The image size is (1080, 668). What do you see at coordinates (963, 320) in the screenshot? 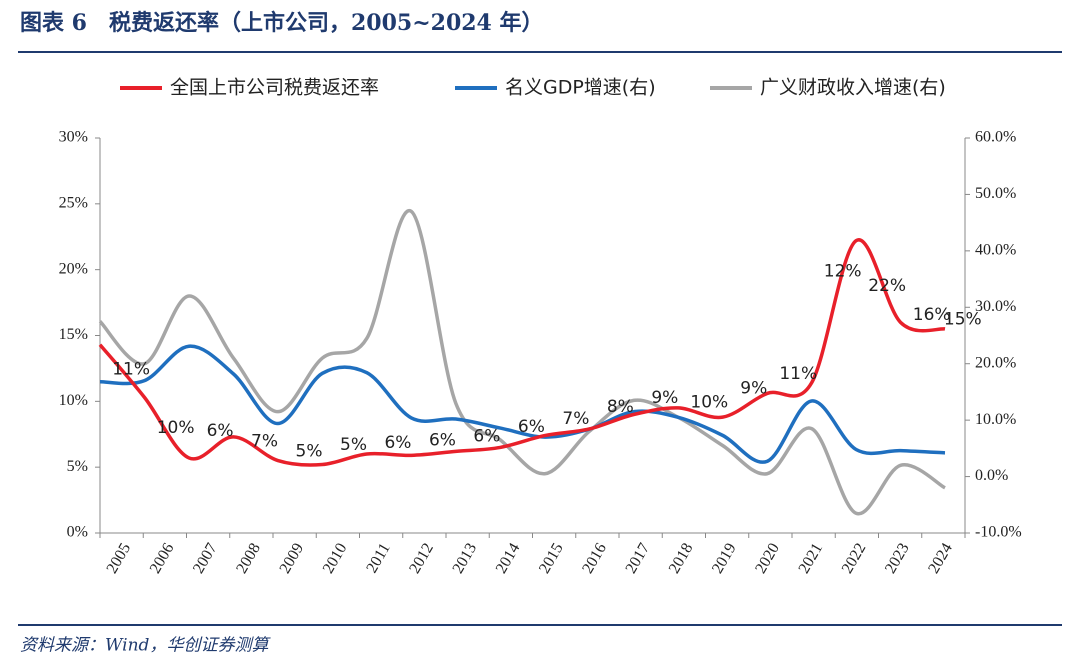
I see `data-annotation: 15%` at bounding box center [963, 320].